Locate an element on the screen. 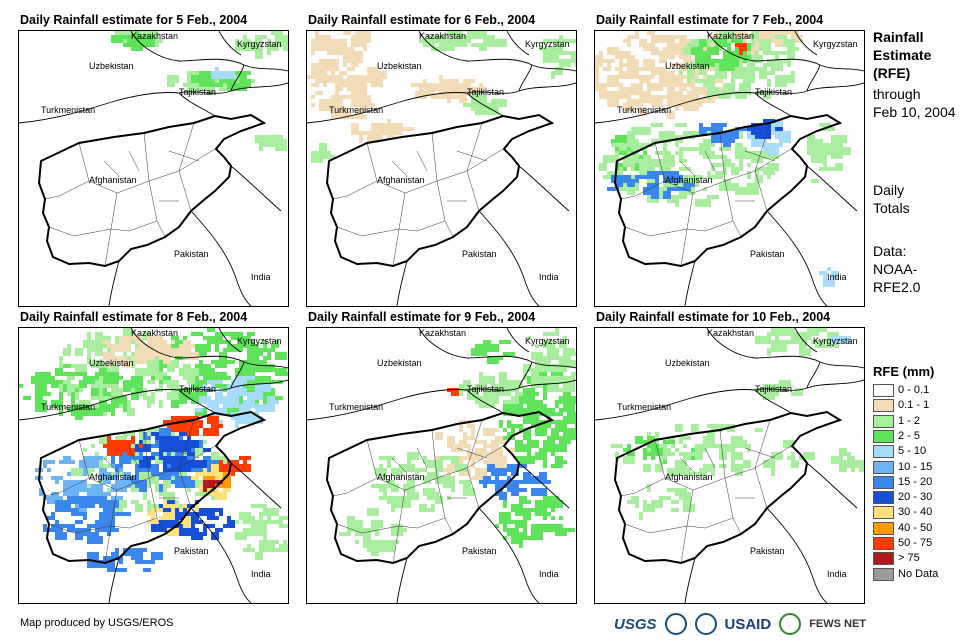  fews-net-logo: FEWS NET is located at coordinates (838, 624).